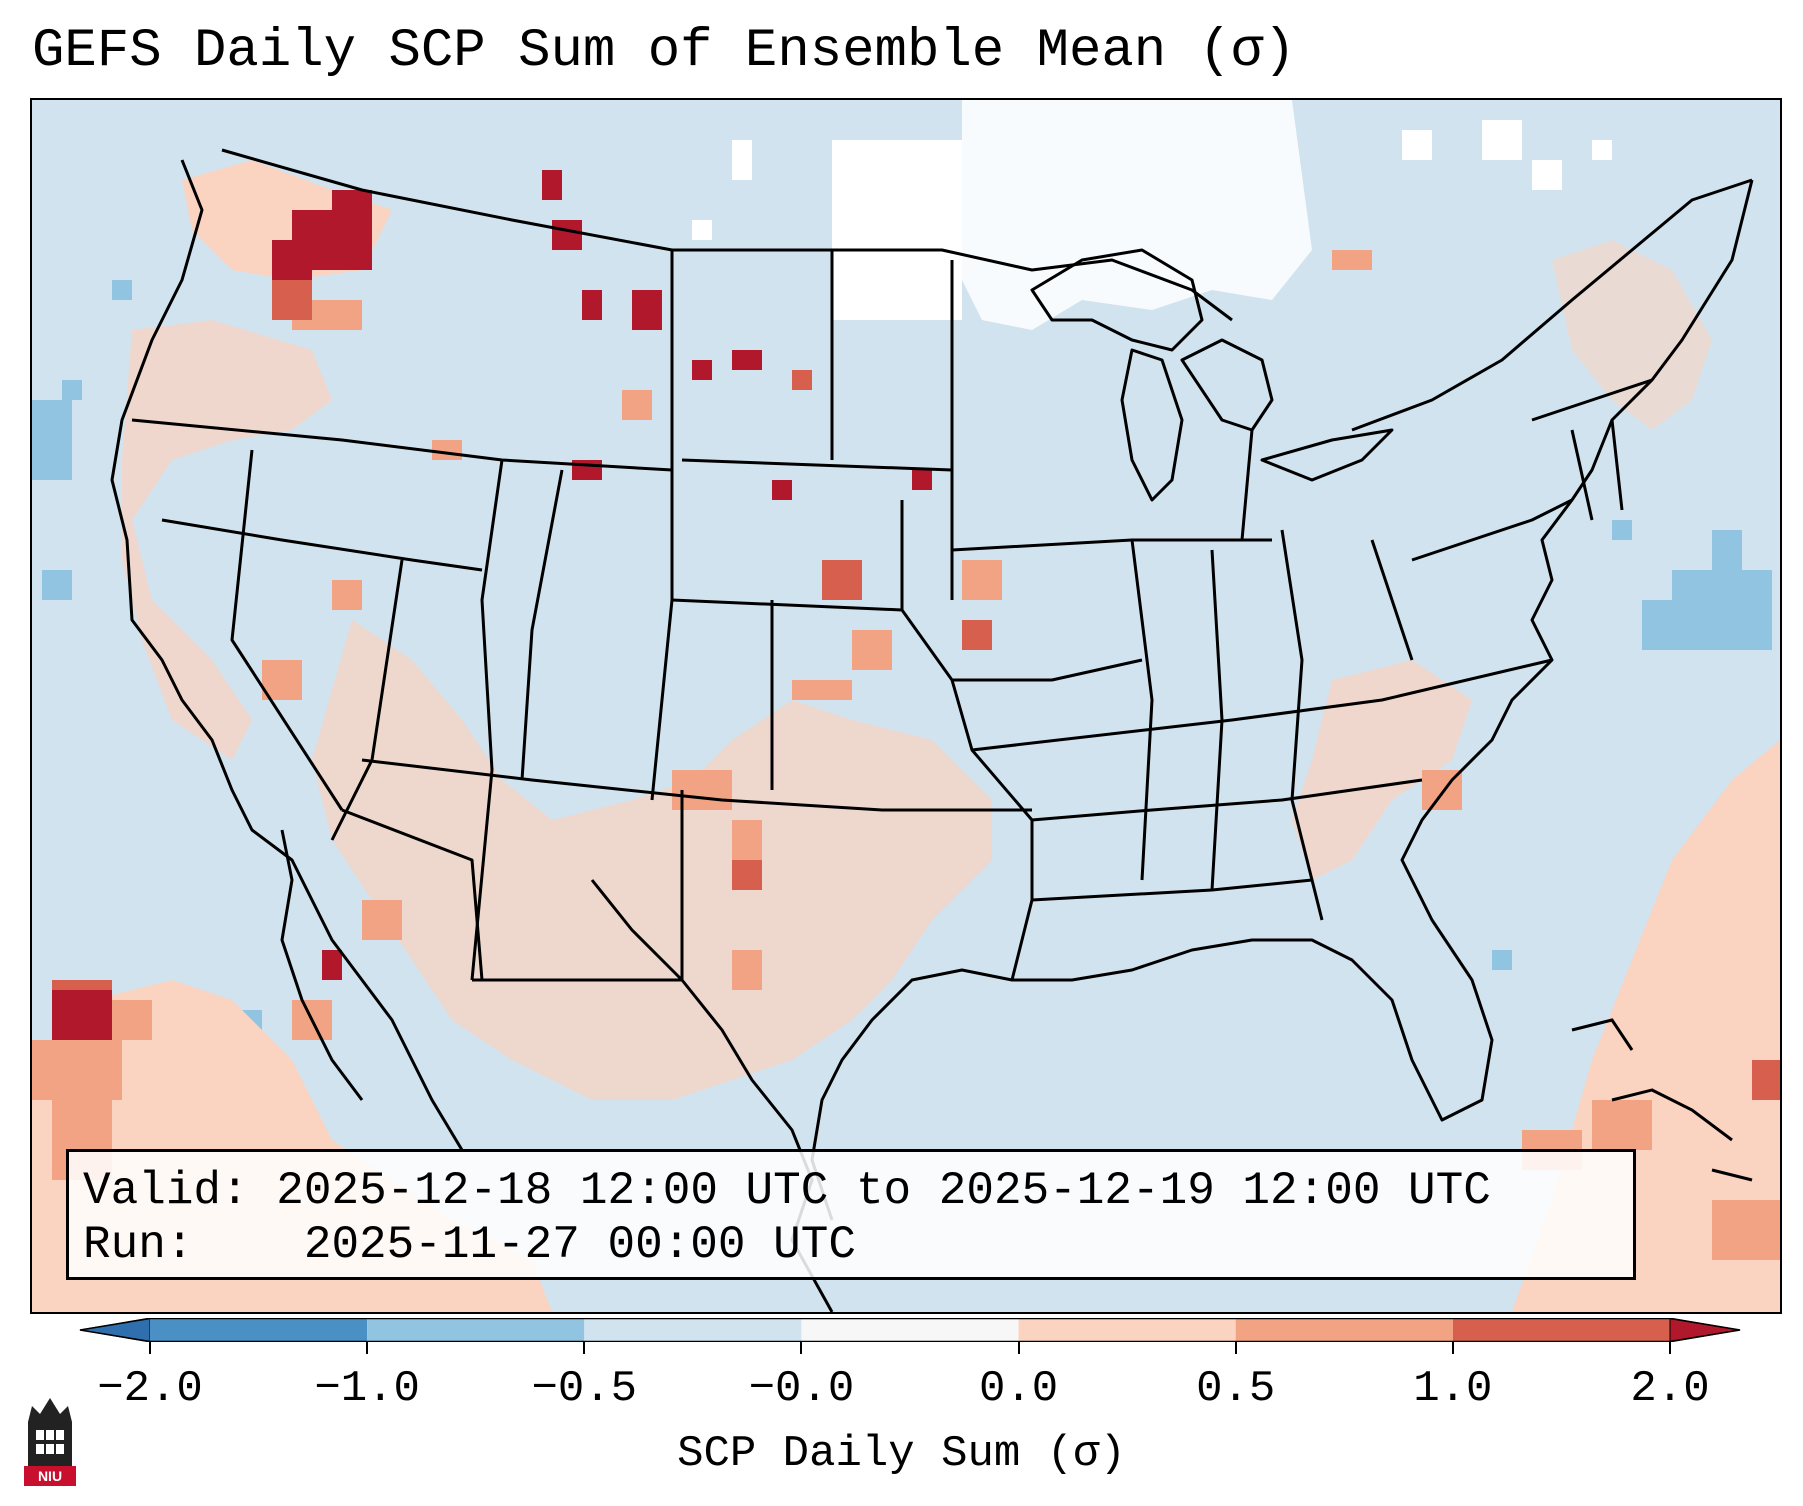  I want to click on no-data-regions, so click(1152, 215).